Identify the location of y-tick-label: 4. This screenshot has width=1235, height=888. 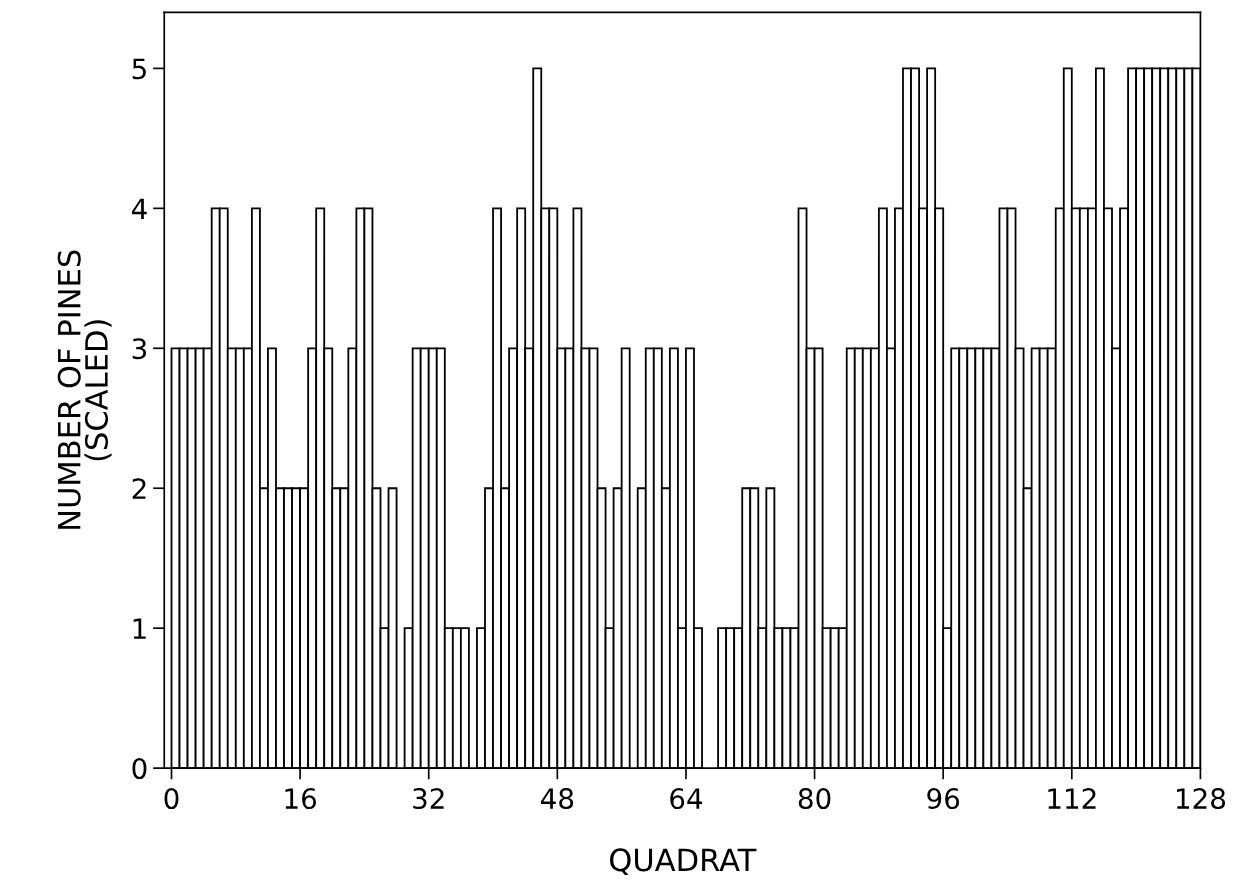
(139, 208).